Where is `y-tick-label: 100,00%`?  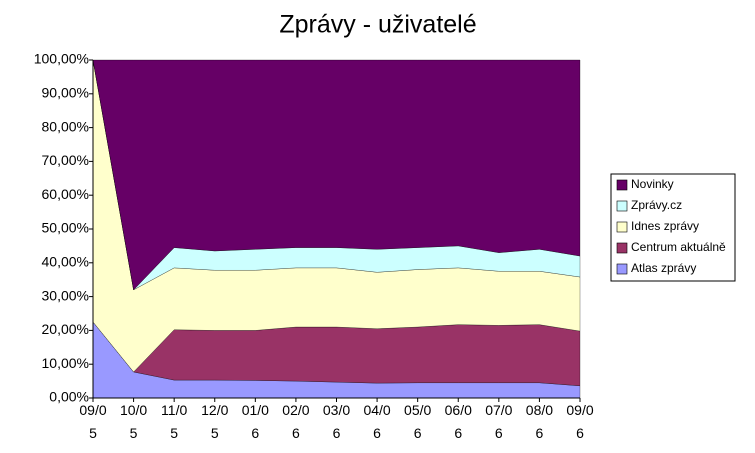 y-tick-label: 100,00% is located at coordinates (61, 59).